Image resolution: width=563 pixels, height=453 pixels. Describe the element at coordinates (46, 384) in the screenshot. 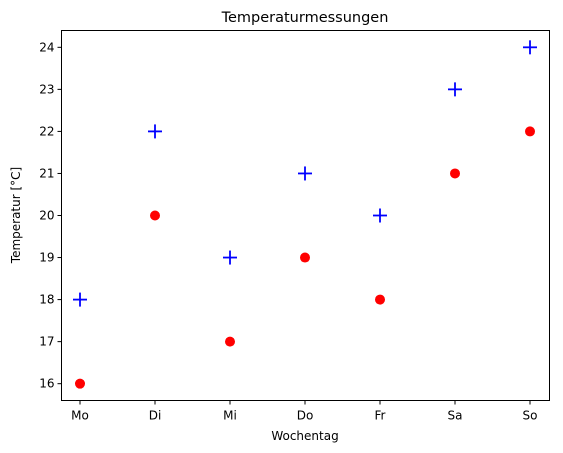

I see `y-tick-label: 16` at that location.